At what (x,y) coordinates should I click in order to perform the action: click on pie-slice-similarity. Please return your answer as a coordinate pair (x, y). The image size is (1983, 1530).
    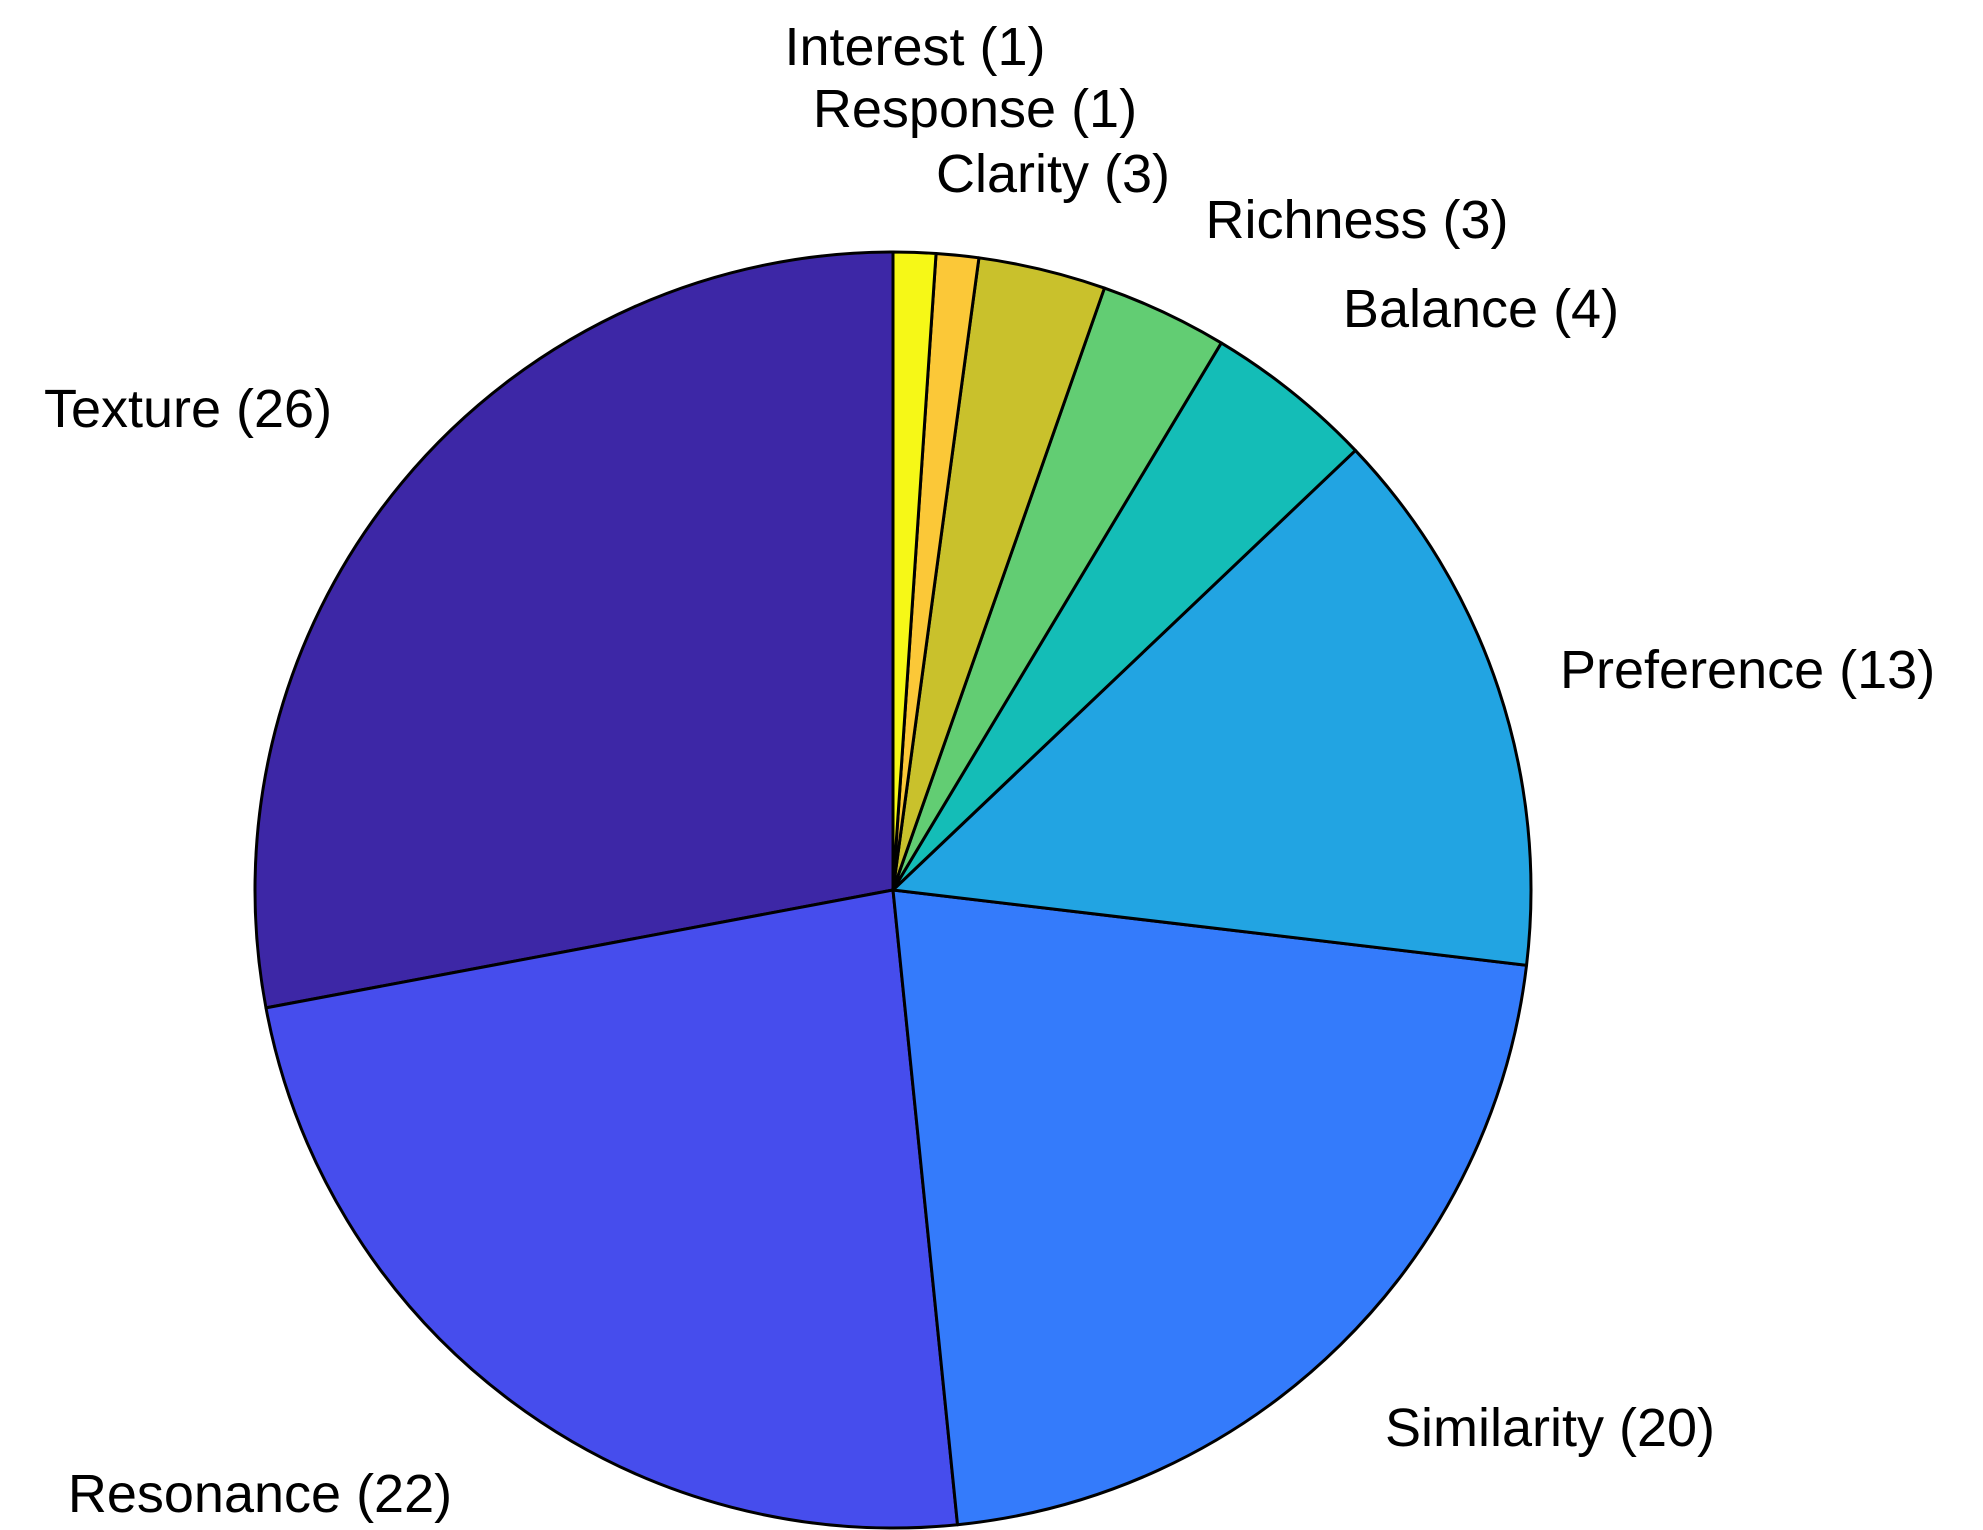
    Looking at the image, I should click on (1210, 1207).